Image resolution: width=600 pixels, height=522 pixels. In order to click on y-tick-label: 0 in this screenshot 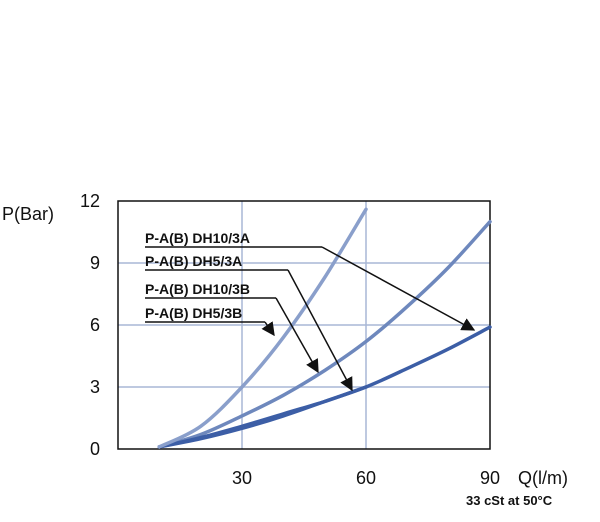, I will do `click(95, 449)`.